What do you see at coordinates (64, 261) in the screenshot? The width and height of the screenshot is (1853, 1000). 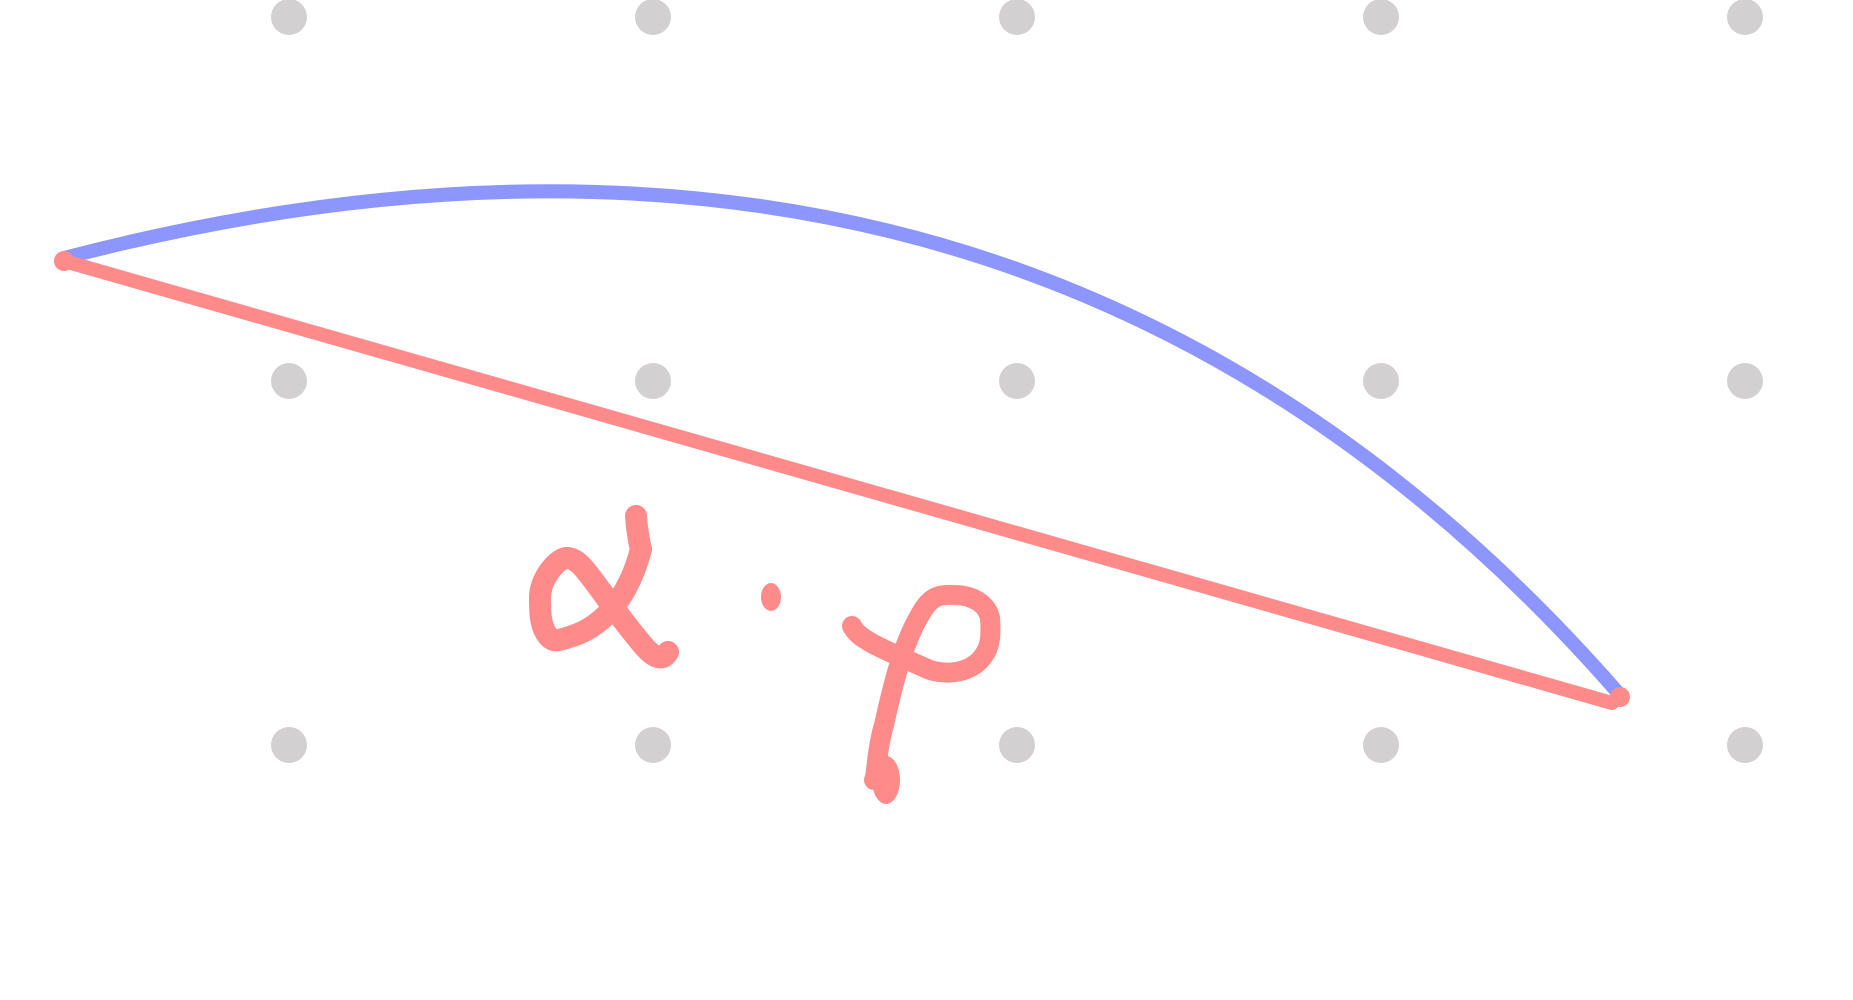 I see `chord-start-point` at bounding box center [64, 261].